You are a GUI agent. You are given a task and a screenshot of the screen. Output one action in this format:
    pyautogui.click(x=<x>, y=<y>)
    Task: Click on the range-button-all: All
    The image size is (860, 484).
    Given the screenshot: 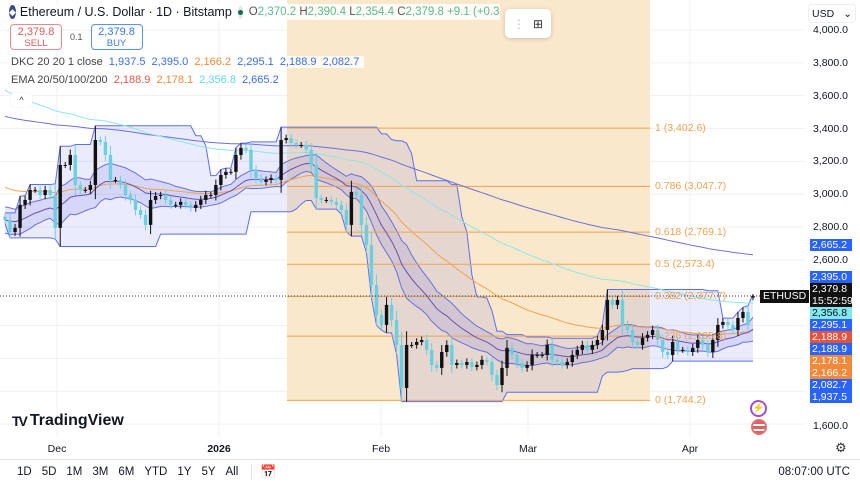 What is the action you would take?
    pyautogui.click(x=232, y=472)
    